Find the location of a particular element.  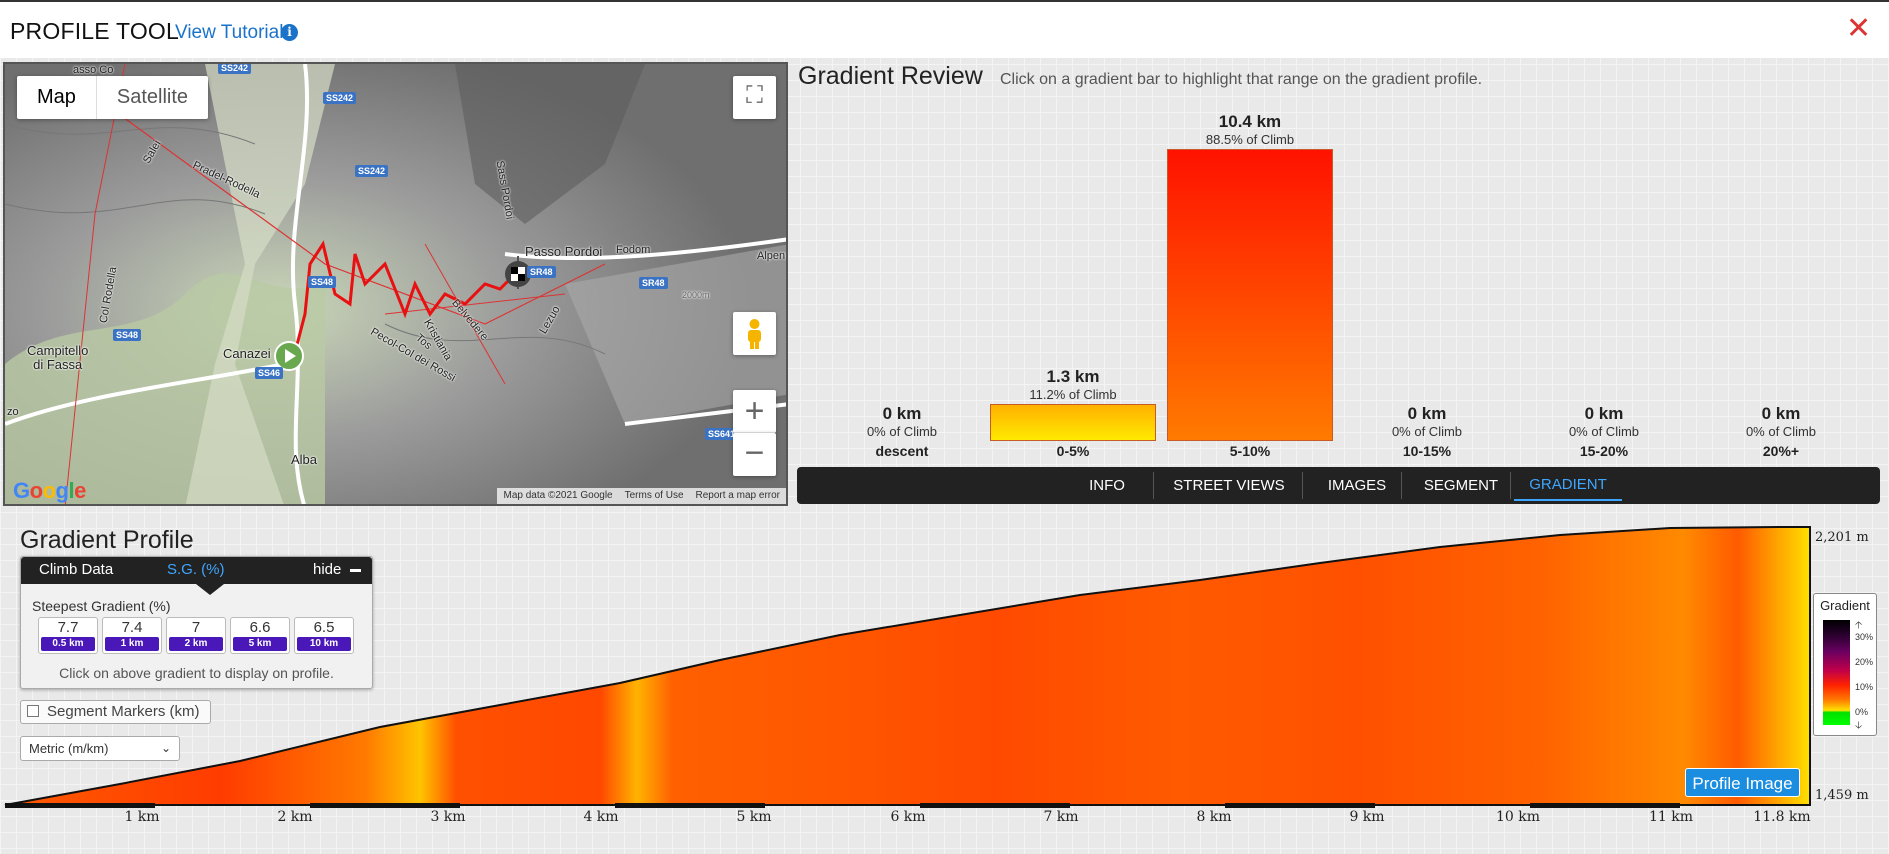

road-badge: SS641 is located at coordinates (722, 434).